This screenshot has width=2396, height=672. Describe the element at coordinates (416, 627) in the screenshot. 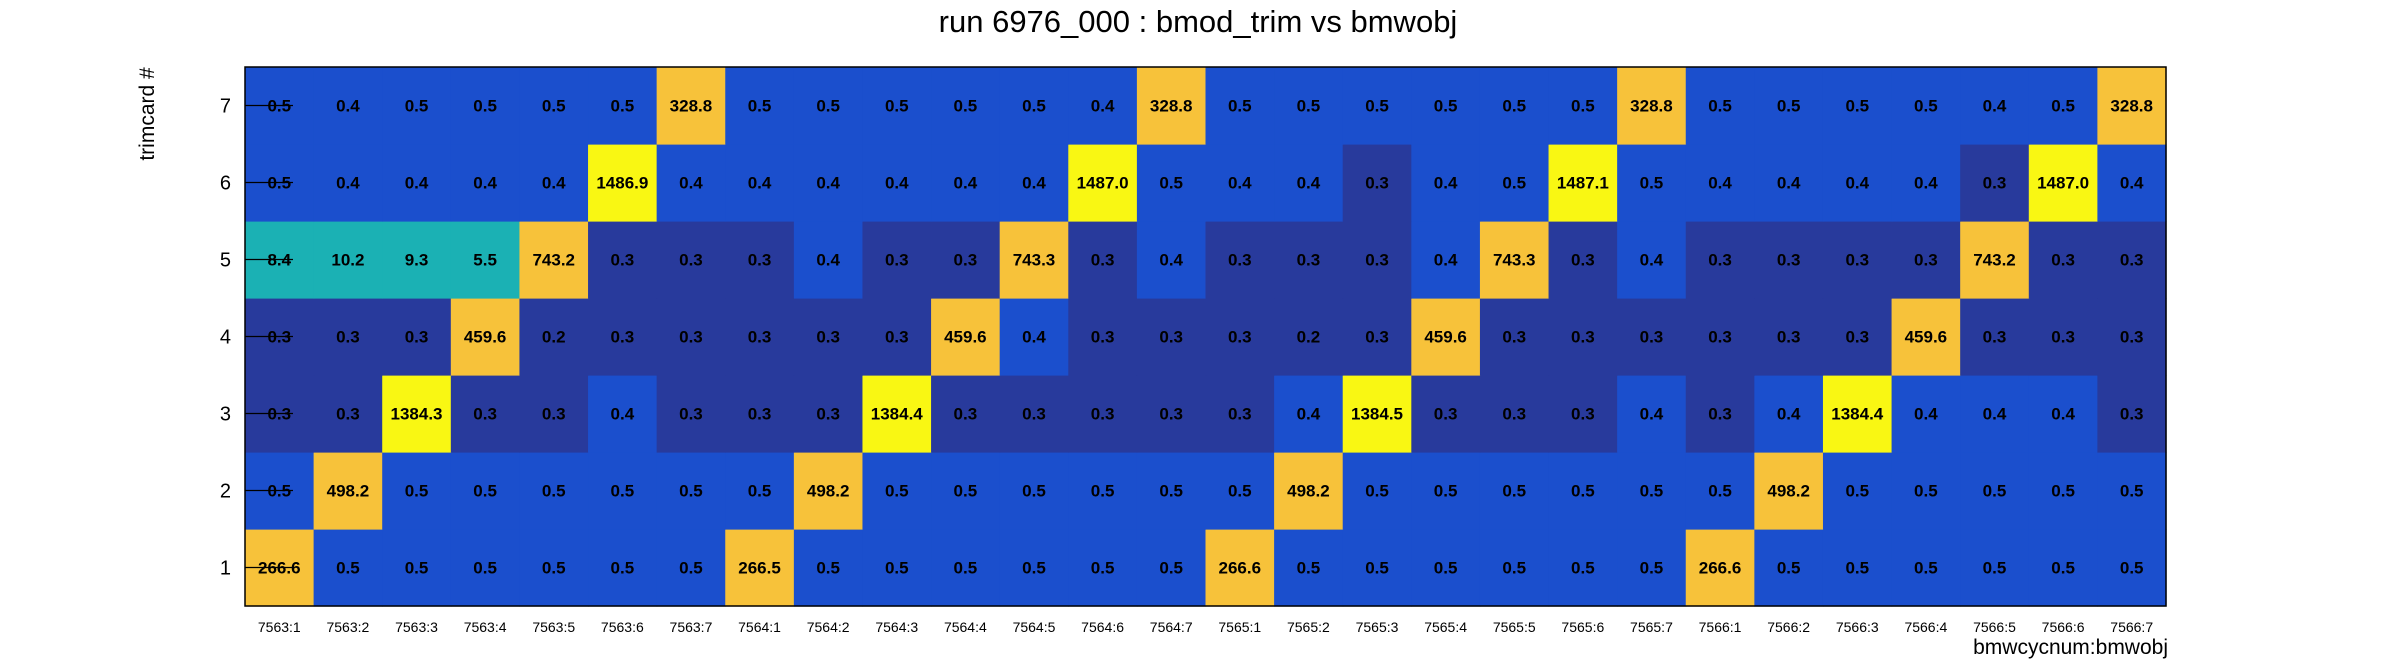

I see `x-tick-label: 7563:3` at that location.